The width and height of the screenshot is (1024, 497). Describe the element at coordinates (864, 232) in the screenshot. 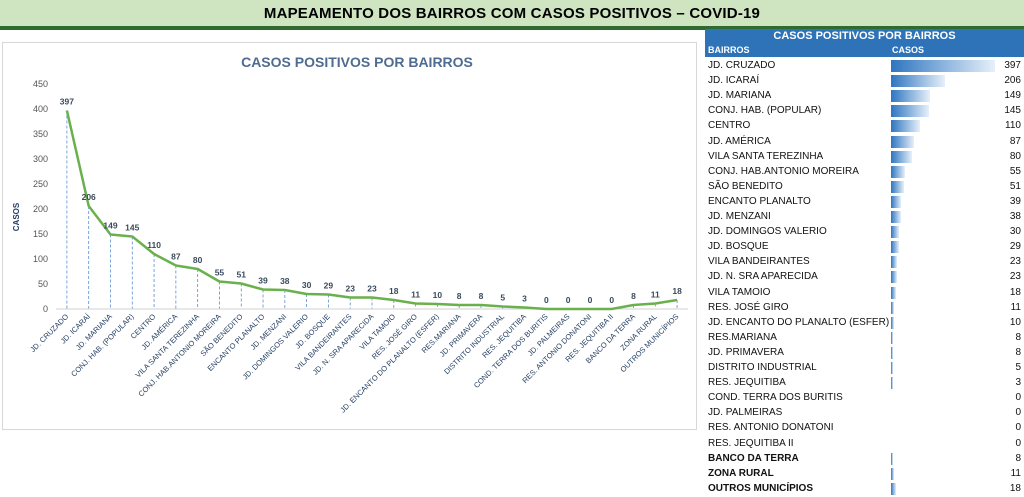

I see `table-row: JD. DOMINGOS VALERIO 30` at that location.